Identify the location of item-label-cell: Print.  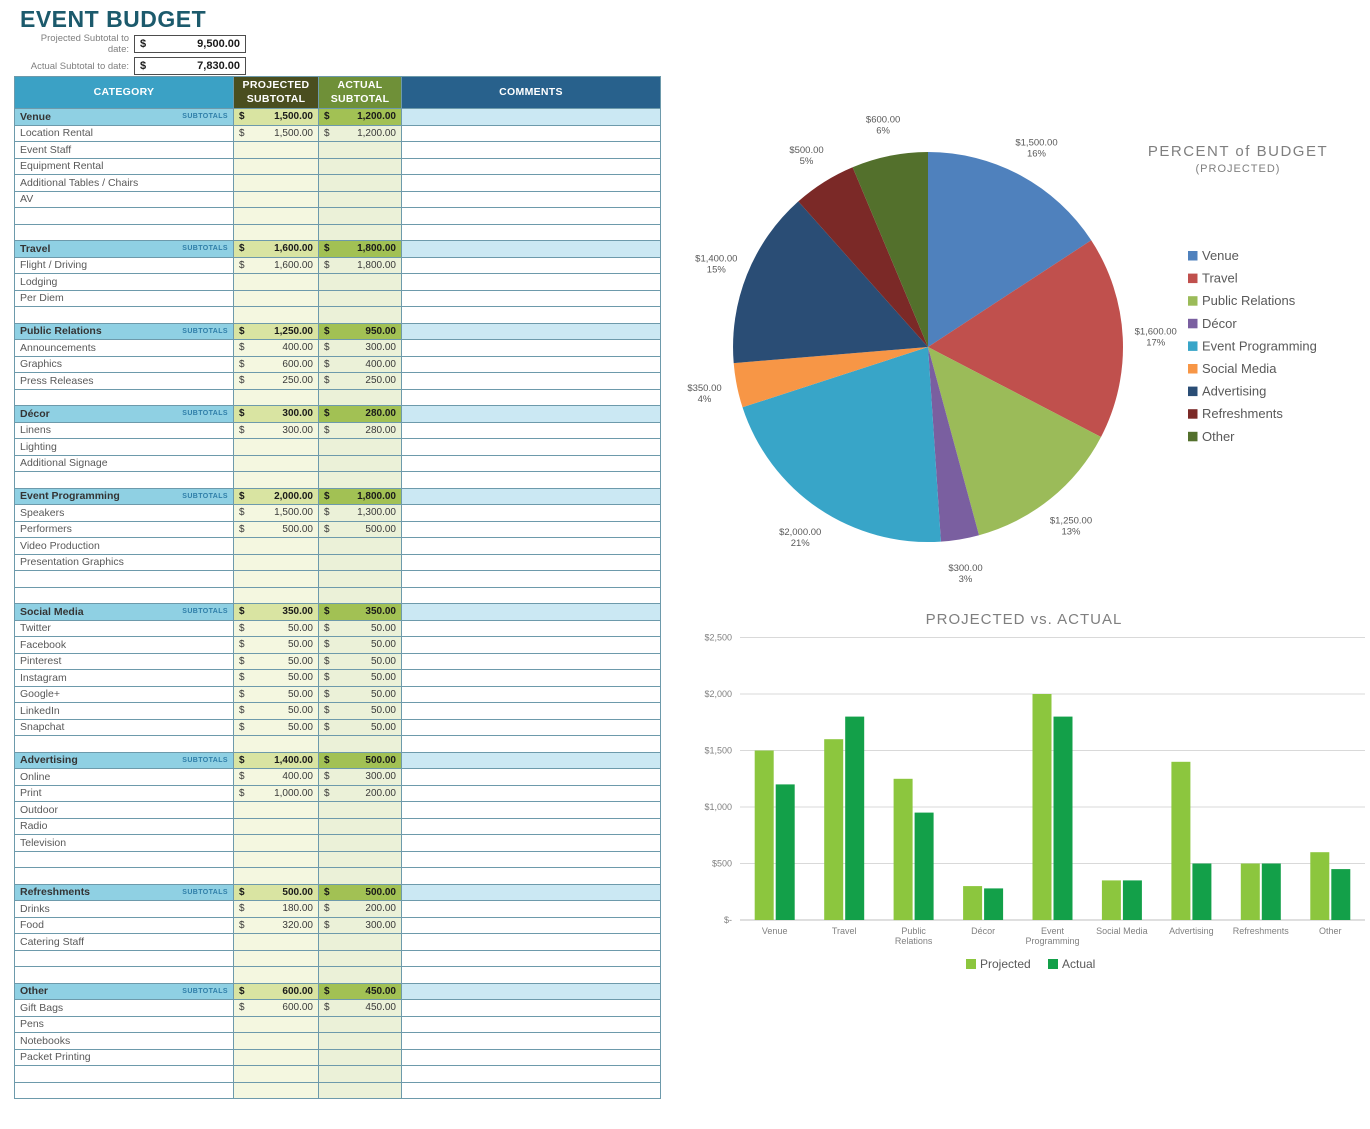
(124, 793).